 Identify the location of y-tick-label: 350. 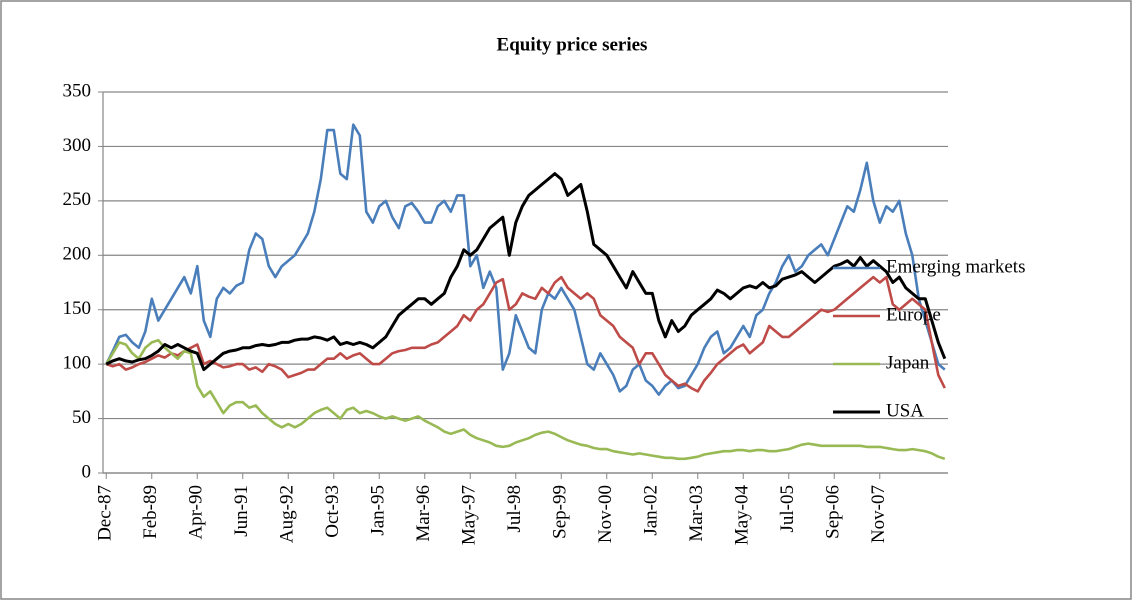
(77, 90).